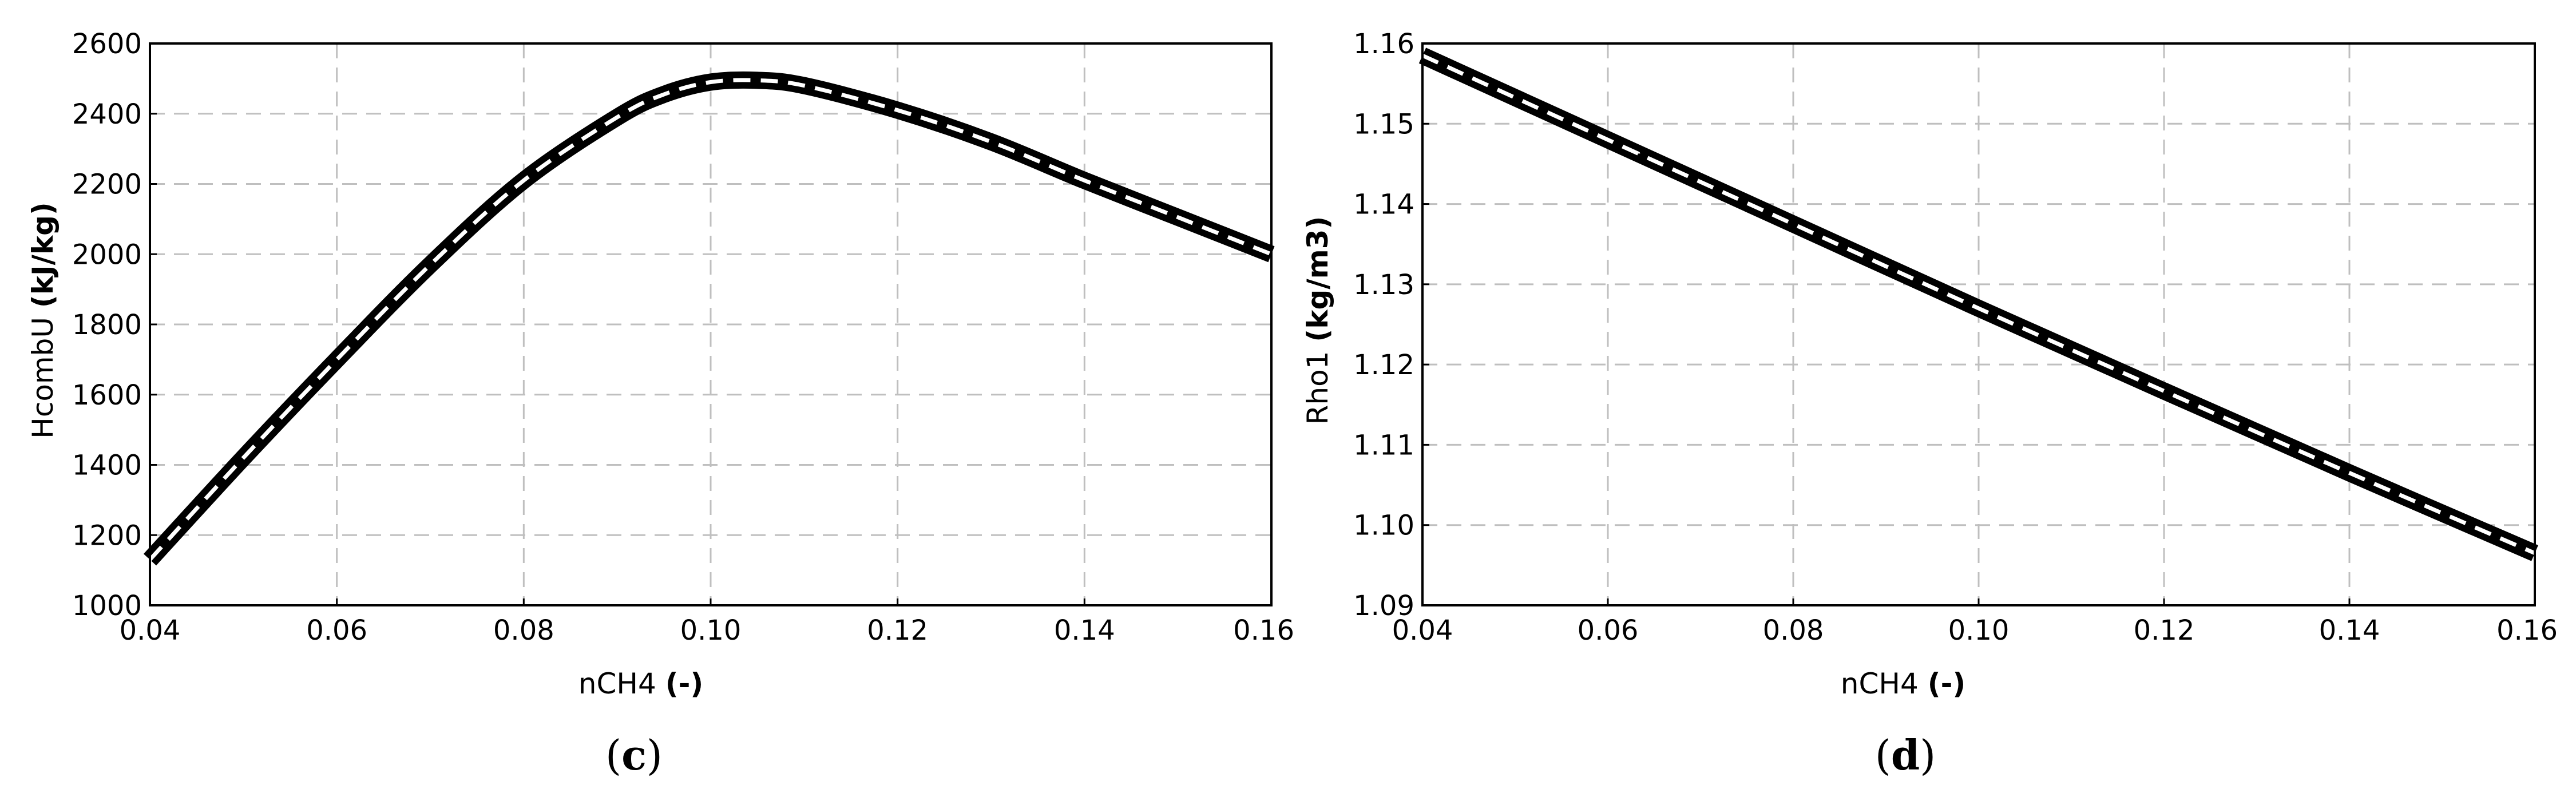 The image size is (2576, 793). I want to click on panel-c-caption-letter: c, so click(634, 755).